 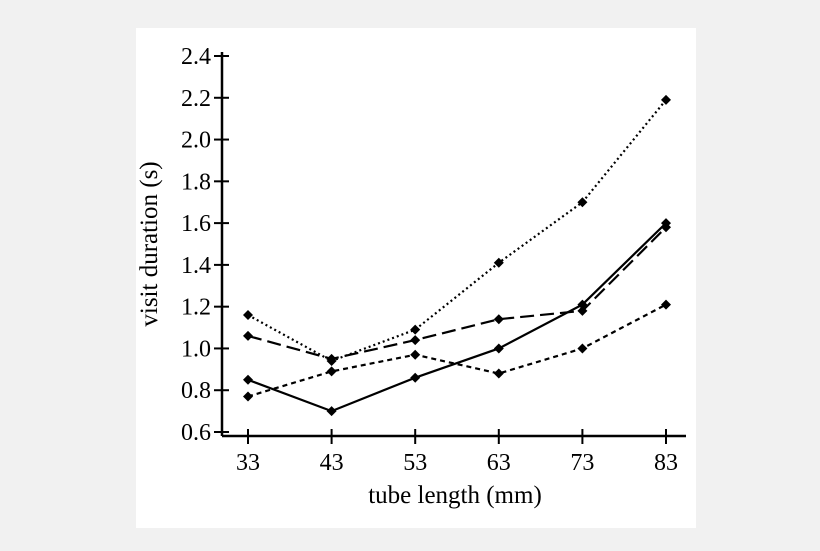 What do you see at coordinates (582, 463) in the screenshot?
I see `x-tick-label: 73` at bounding box center [582, 463].